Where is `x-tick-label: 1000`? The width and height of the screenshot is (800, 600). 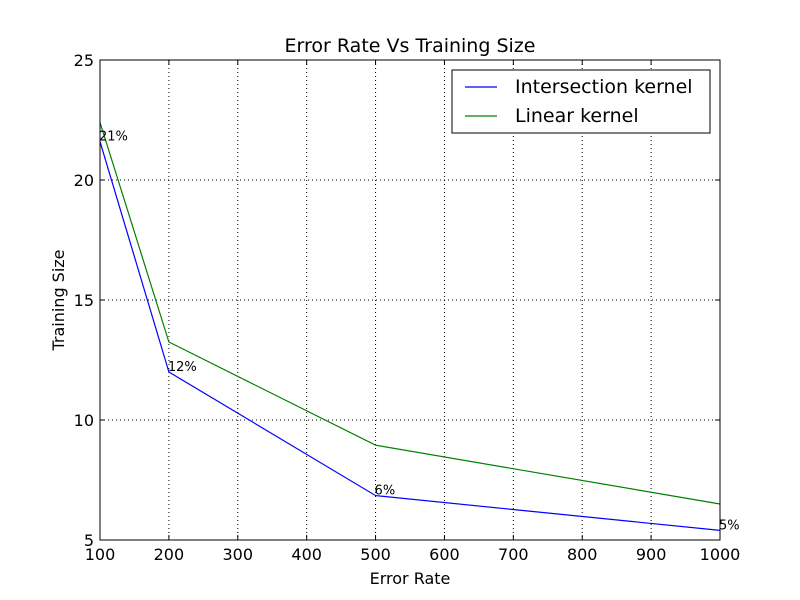 x-tick-label: 1000 is located at coordinates (720, 554).